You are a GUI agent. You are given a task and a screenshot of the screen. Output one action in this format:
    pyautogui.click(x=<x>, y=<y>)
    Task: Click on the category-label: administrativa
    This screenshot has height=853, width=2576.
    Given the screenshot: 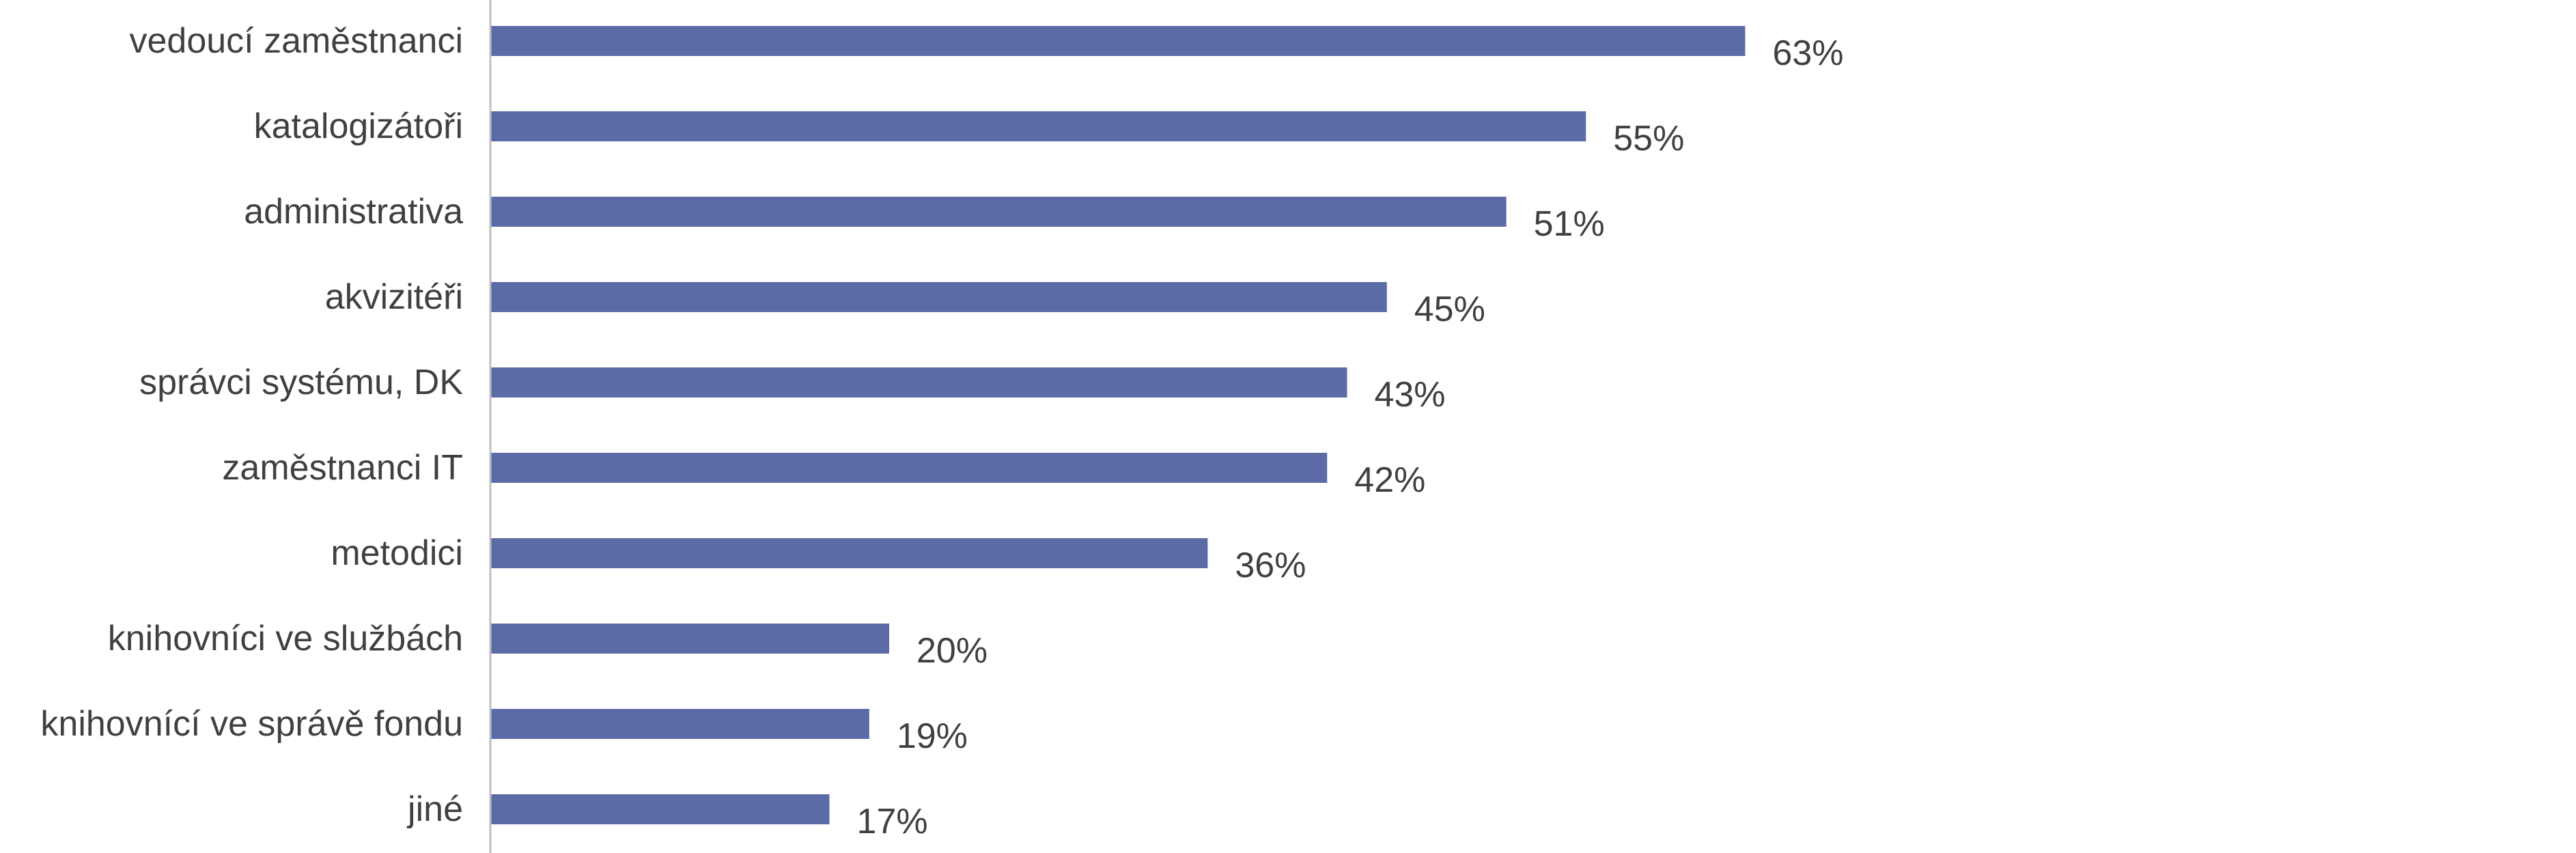 What is the action you would take?
    pyautogui.click(x=353, y=212)
    